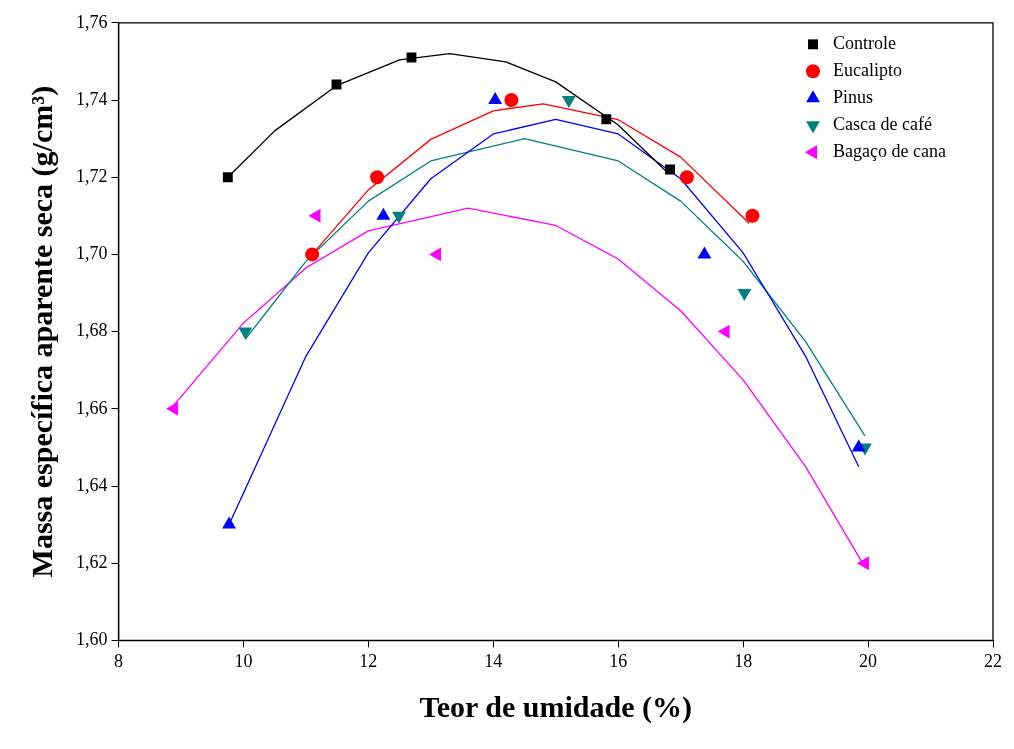 Image resolution: width=1014 pixels, height=749 pixels. What do you see at coordinates (853, 97) in the screenshot?
I see `legend-label: Pinus` at bounding box center [853, 97].